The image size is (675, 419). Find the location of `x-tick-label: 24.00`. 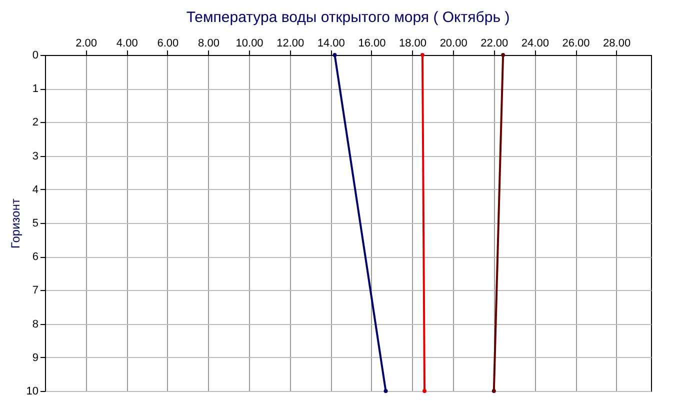

x-tick-label: 24.00 is located at coordinates (535, 44).